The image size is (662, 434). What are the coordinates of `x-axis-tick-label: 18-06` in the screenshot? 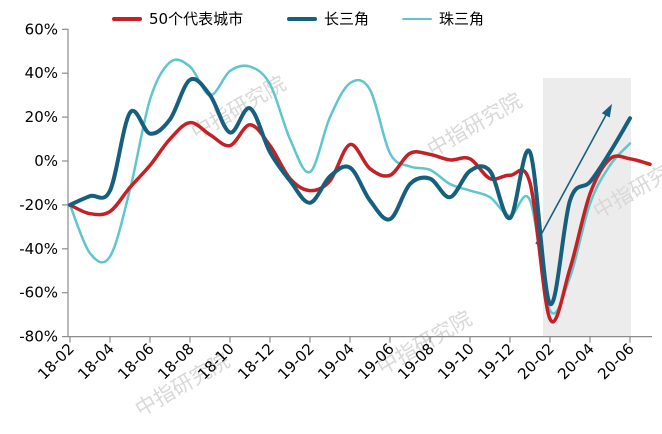 It's located at (136, 362).